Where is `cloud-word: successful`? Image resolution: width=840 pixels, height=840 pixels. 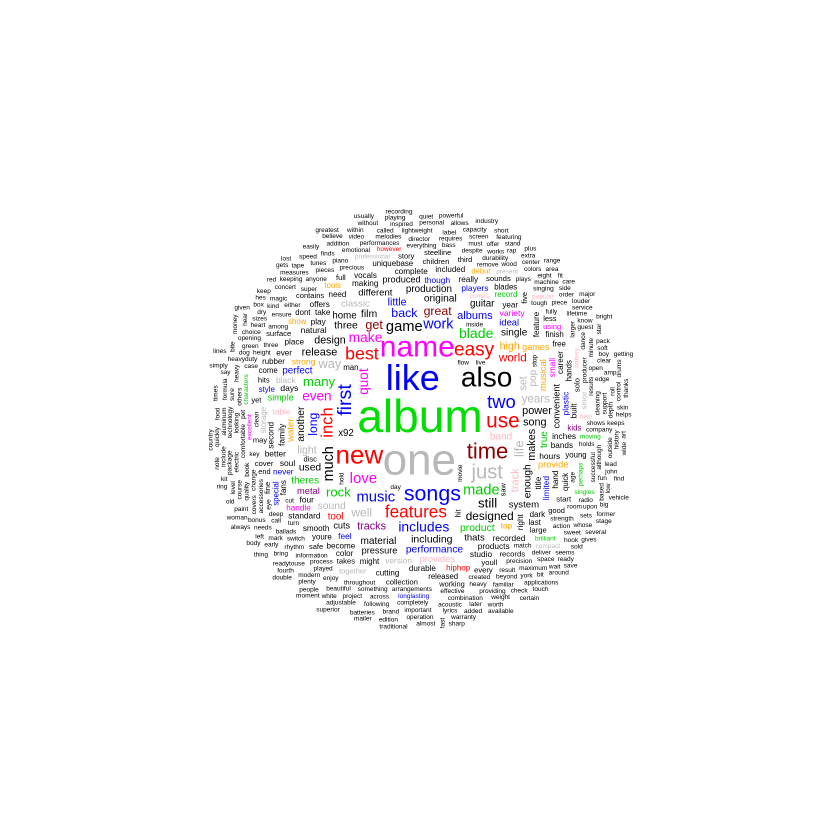 cloud-word: successful is located at coordinates (593, 467).